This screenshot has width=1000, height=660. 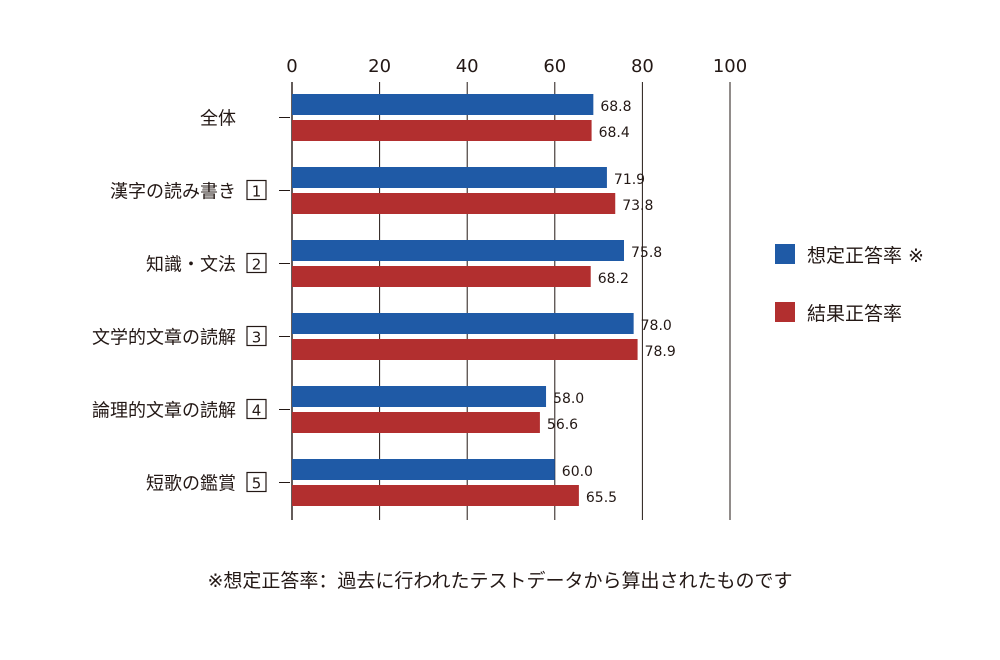 What do you see at coordinates (660, 352) in the screenshot?
I see `data-label-result-3: 78.9` at bounding box center [660, 352].